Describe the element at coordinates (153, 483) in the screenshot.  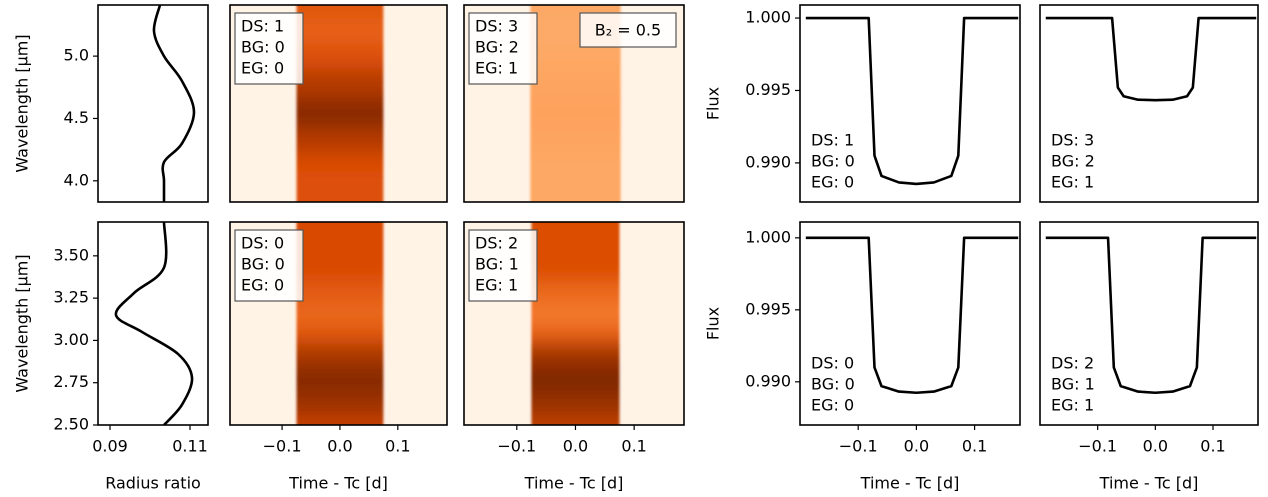
I see `x-axis-label: Radius ratio` at that location.